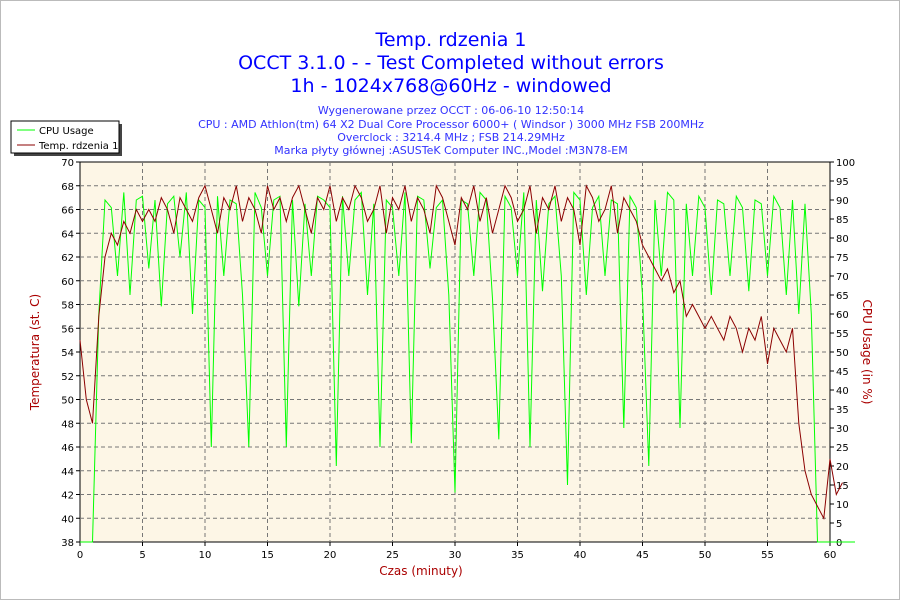  What do you see at coordinates (421, 571) in the screenshot?
I see `x-axis-label: Czas (minuty)` at bounding box center [421, 571].